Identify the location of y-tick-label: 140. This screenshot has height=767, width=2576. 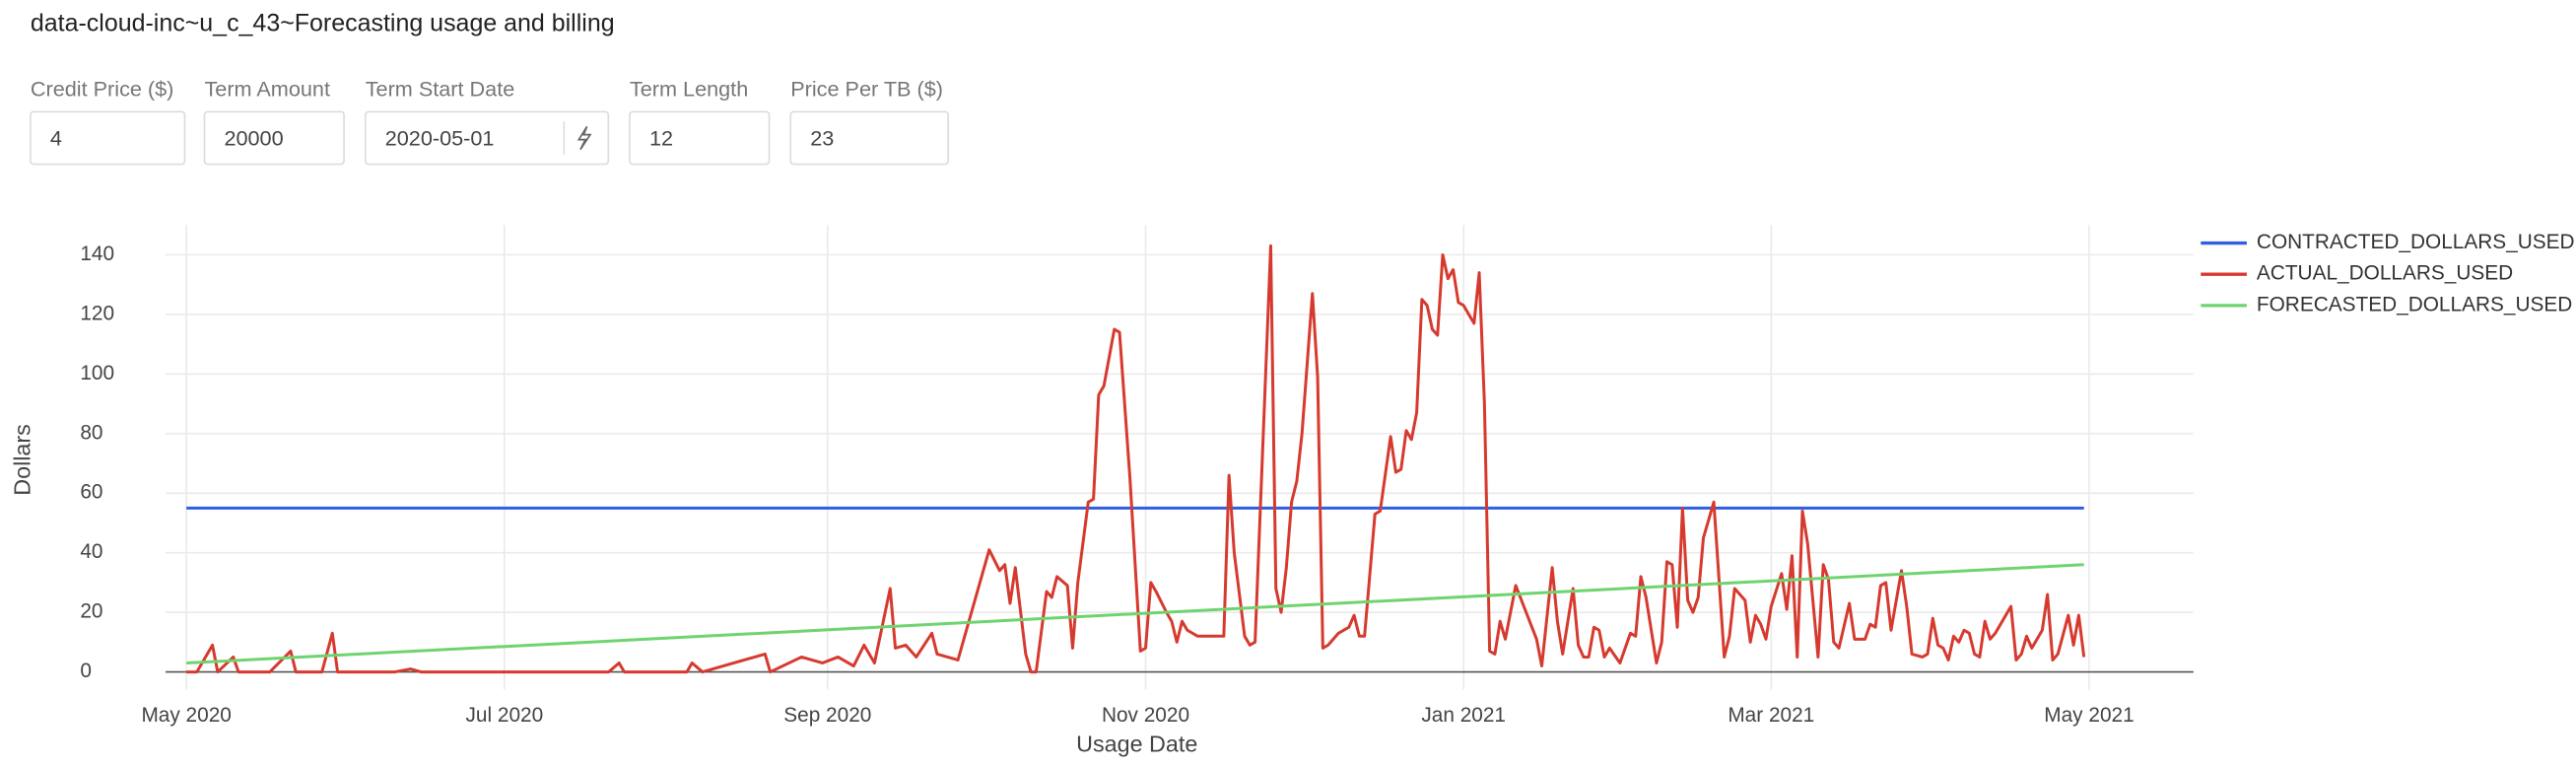
(97, 254).